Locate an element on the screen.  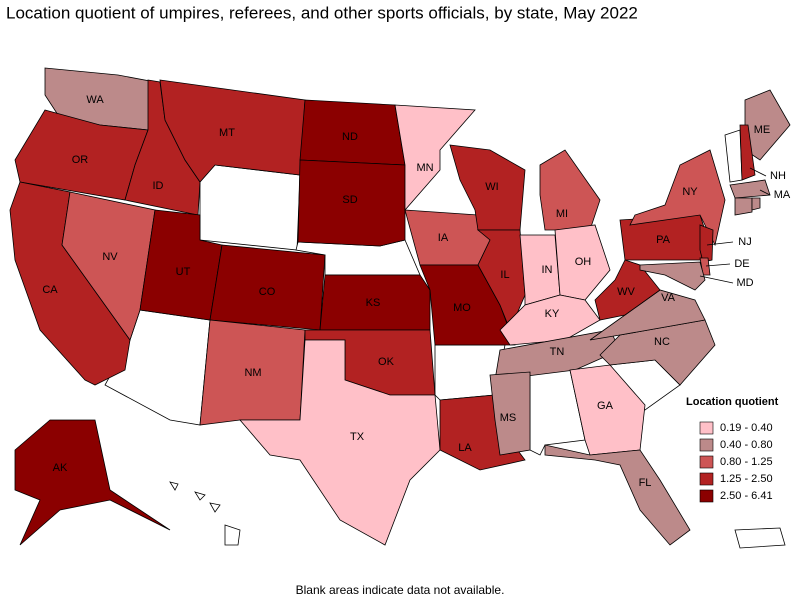
legend-label: 2.50 - 6.41 is located at coordinates (746, 496).